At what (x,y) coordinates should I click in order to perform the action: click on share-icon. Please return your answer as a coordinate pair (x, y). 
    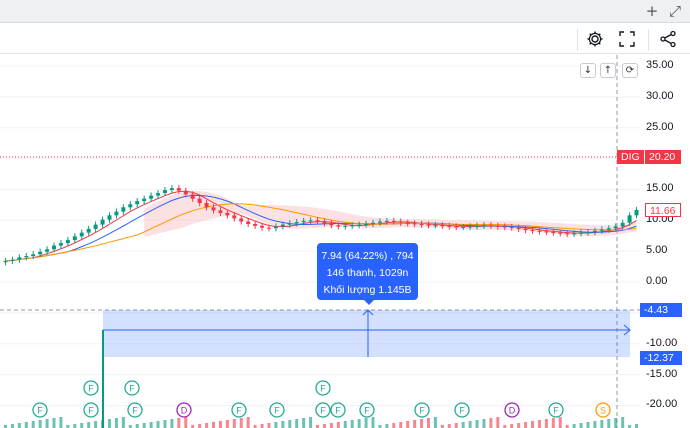
    Looking at the image, I should click on (668, 39).